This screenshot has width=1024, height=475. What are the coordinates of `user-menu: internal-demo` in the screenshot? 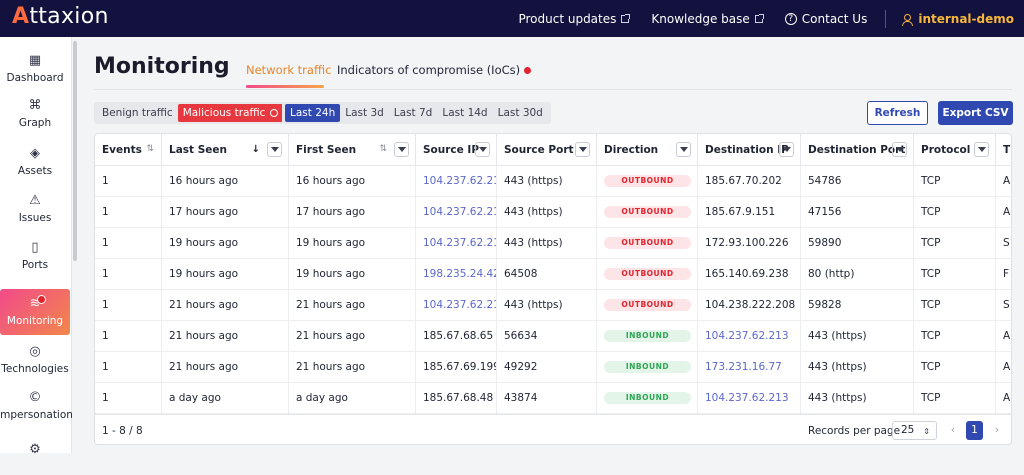 It's located at (958, 19).